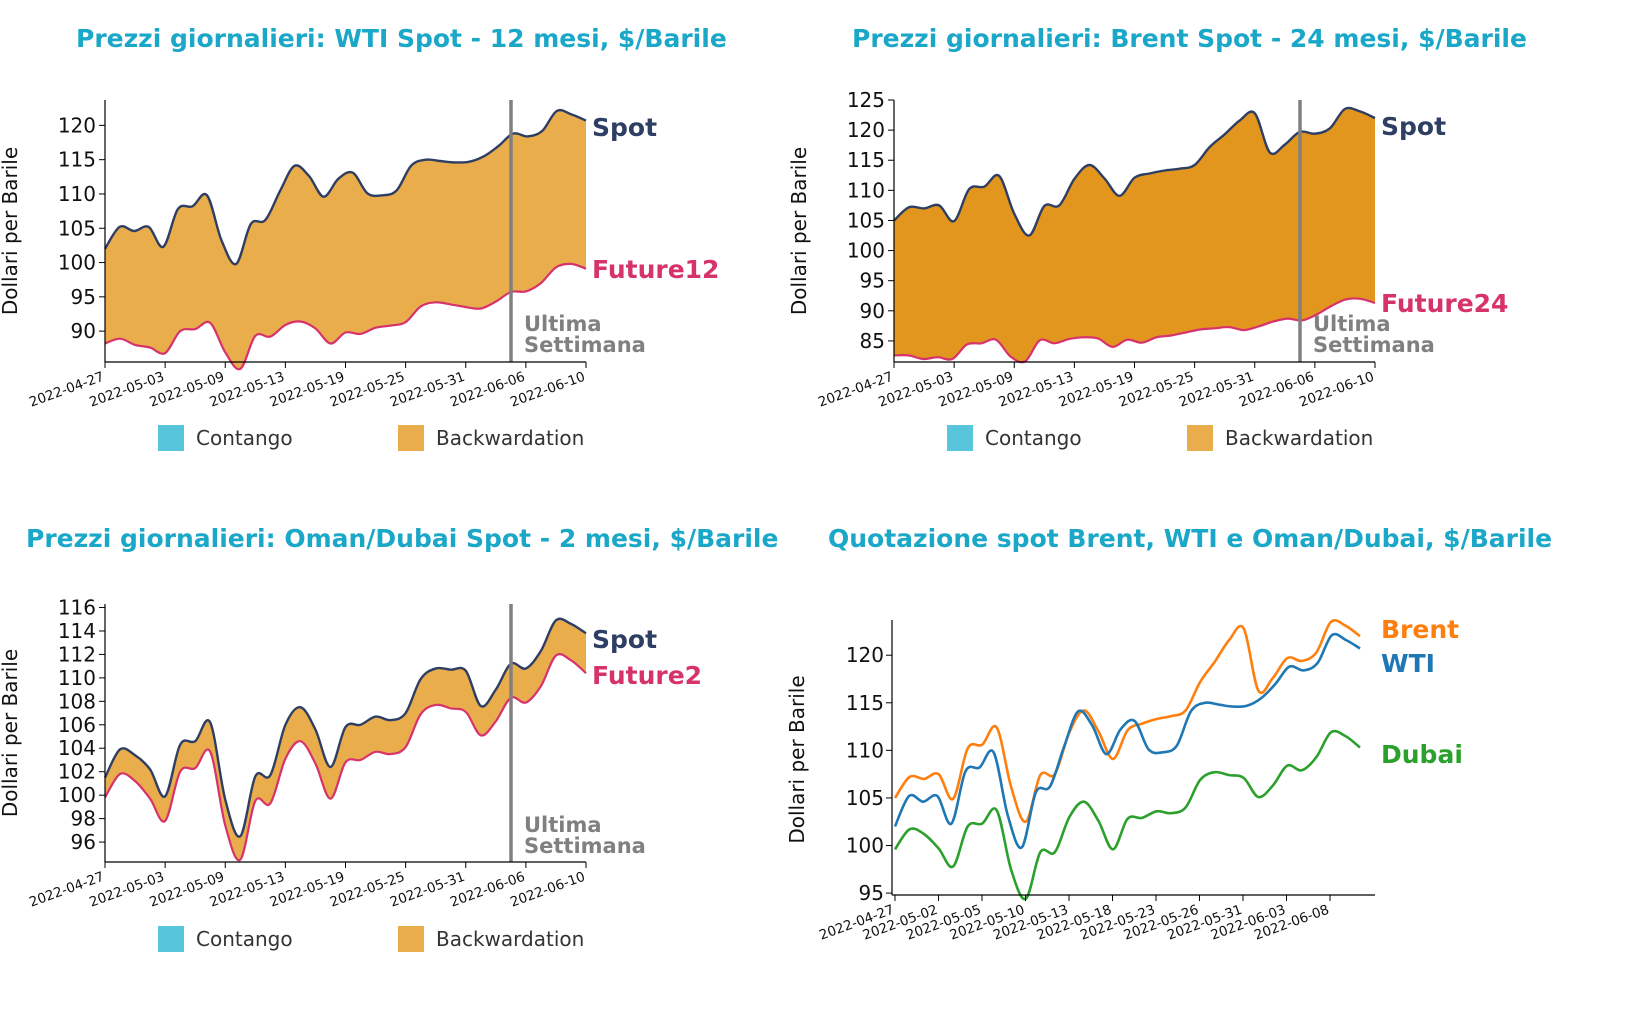 The width and height of the screenshot is (1636, 1030). What do you see at coordinates (872, 341) in the screenshot?
I see `y-tick-label: 85` at bounding box center [872, 341].